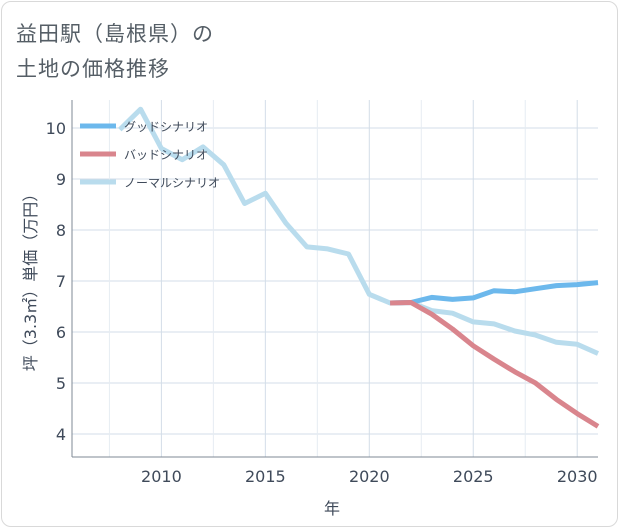 Image resolution: width=621 pixels, height=530 pixels. What do you see at coordinates (56, 128) in the screenshot?
I see `y-tick-label-10: 10` at bounding box center [56, 128].